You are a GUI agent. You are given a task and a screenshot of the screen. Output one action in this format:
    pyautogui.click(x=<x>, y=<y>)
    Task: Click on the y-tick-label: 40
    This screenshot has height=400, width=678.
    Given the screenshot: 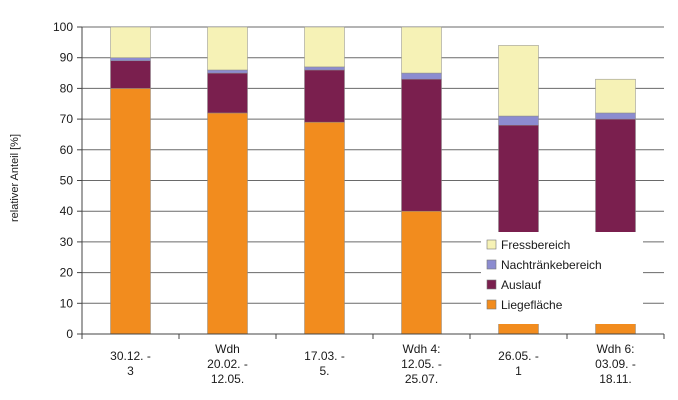 What is the action you would take?
    pyautogui.click(x=67, y=211)
    